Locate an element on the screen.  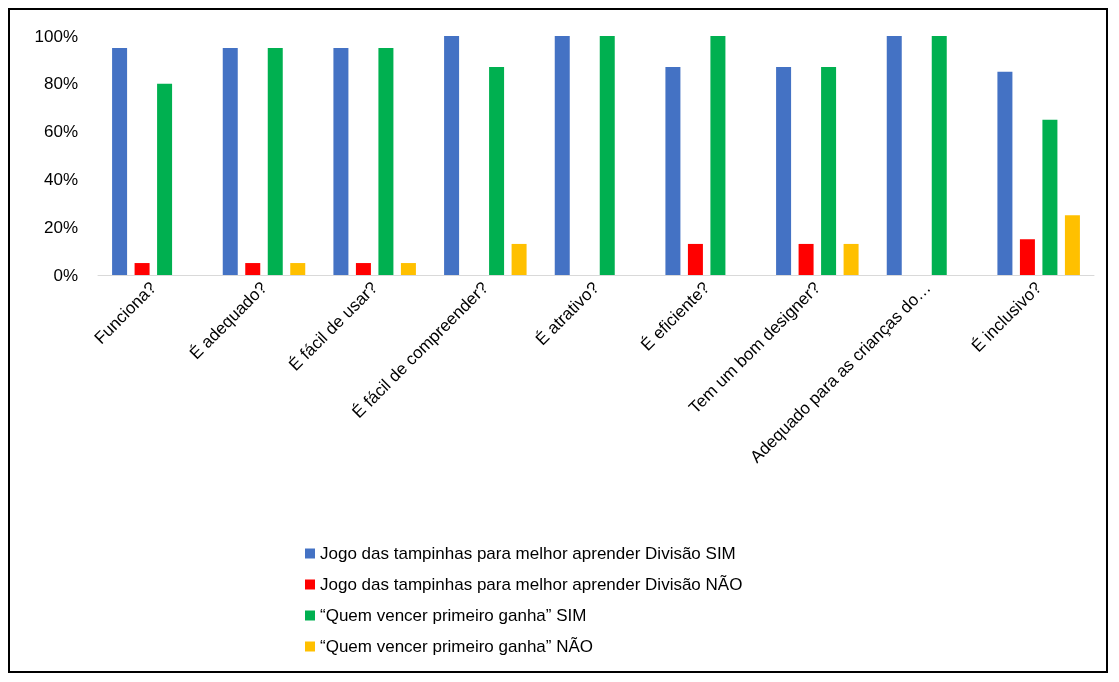
y-tick-label: 60% is located at coordinates (60, 132).